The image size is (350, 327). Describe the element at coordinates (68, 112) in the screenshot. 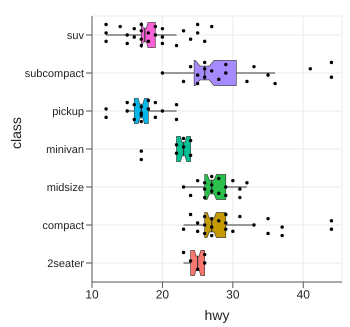

I see `y-tick-label: pickup` at that location.